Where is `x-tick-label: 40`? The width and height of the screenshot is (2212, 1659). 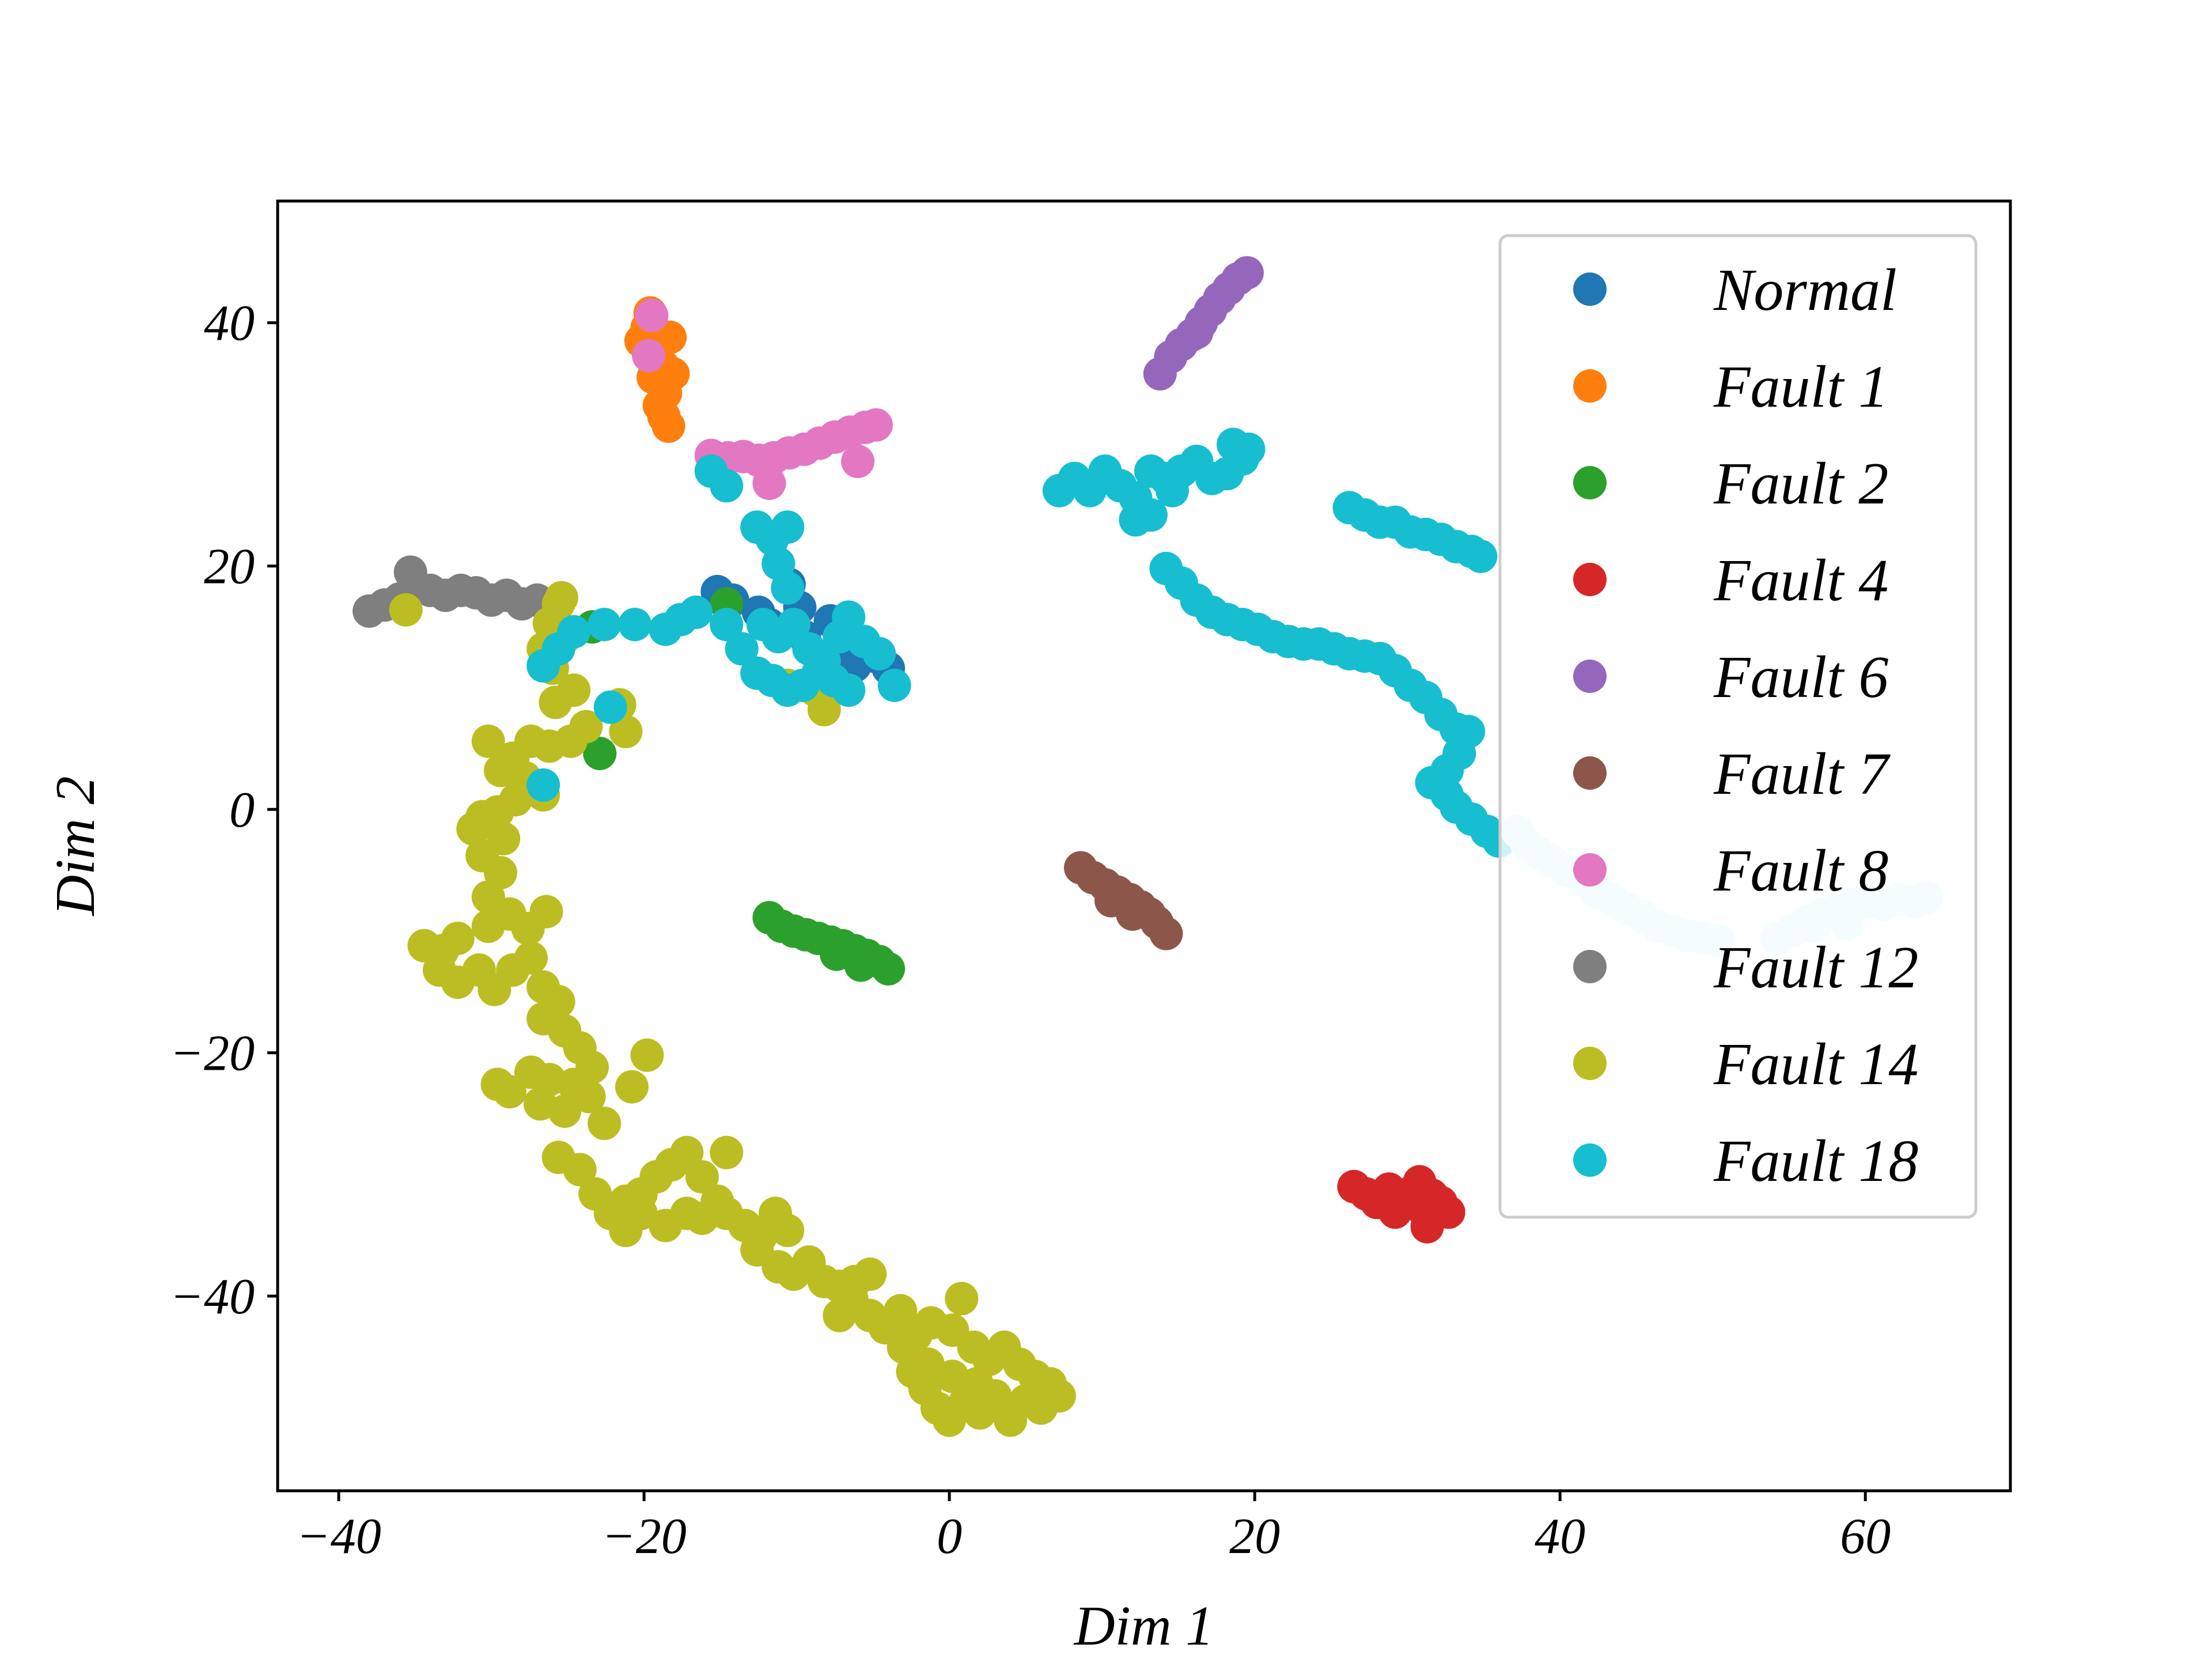 x-tick-label: 40 is located at coordinates (1560, 1537).